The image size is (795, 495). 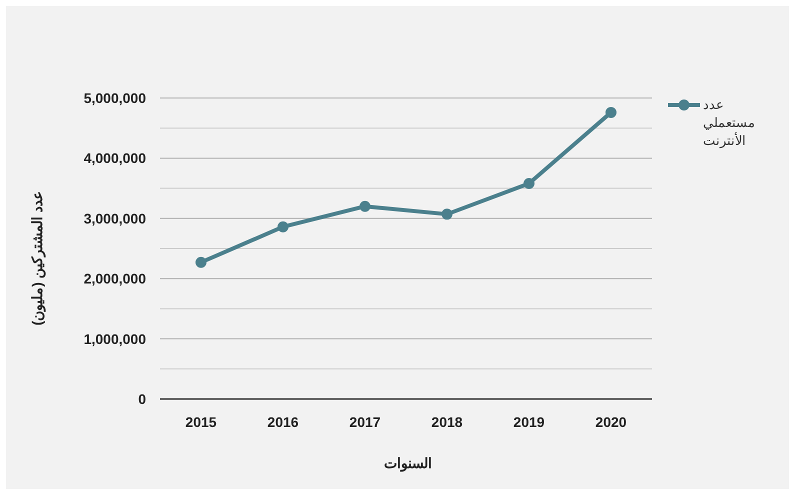 I want to click on y-tick-label: 0, so click(x=142, y=399).